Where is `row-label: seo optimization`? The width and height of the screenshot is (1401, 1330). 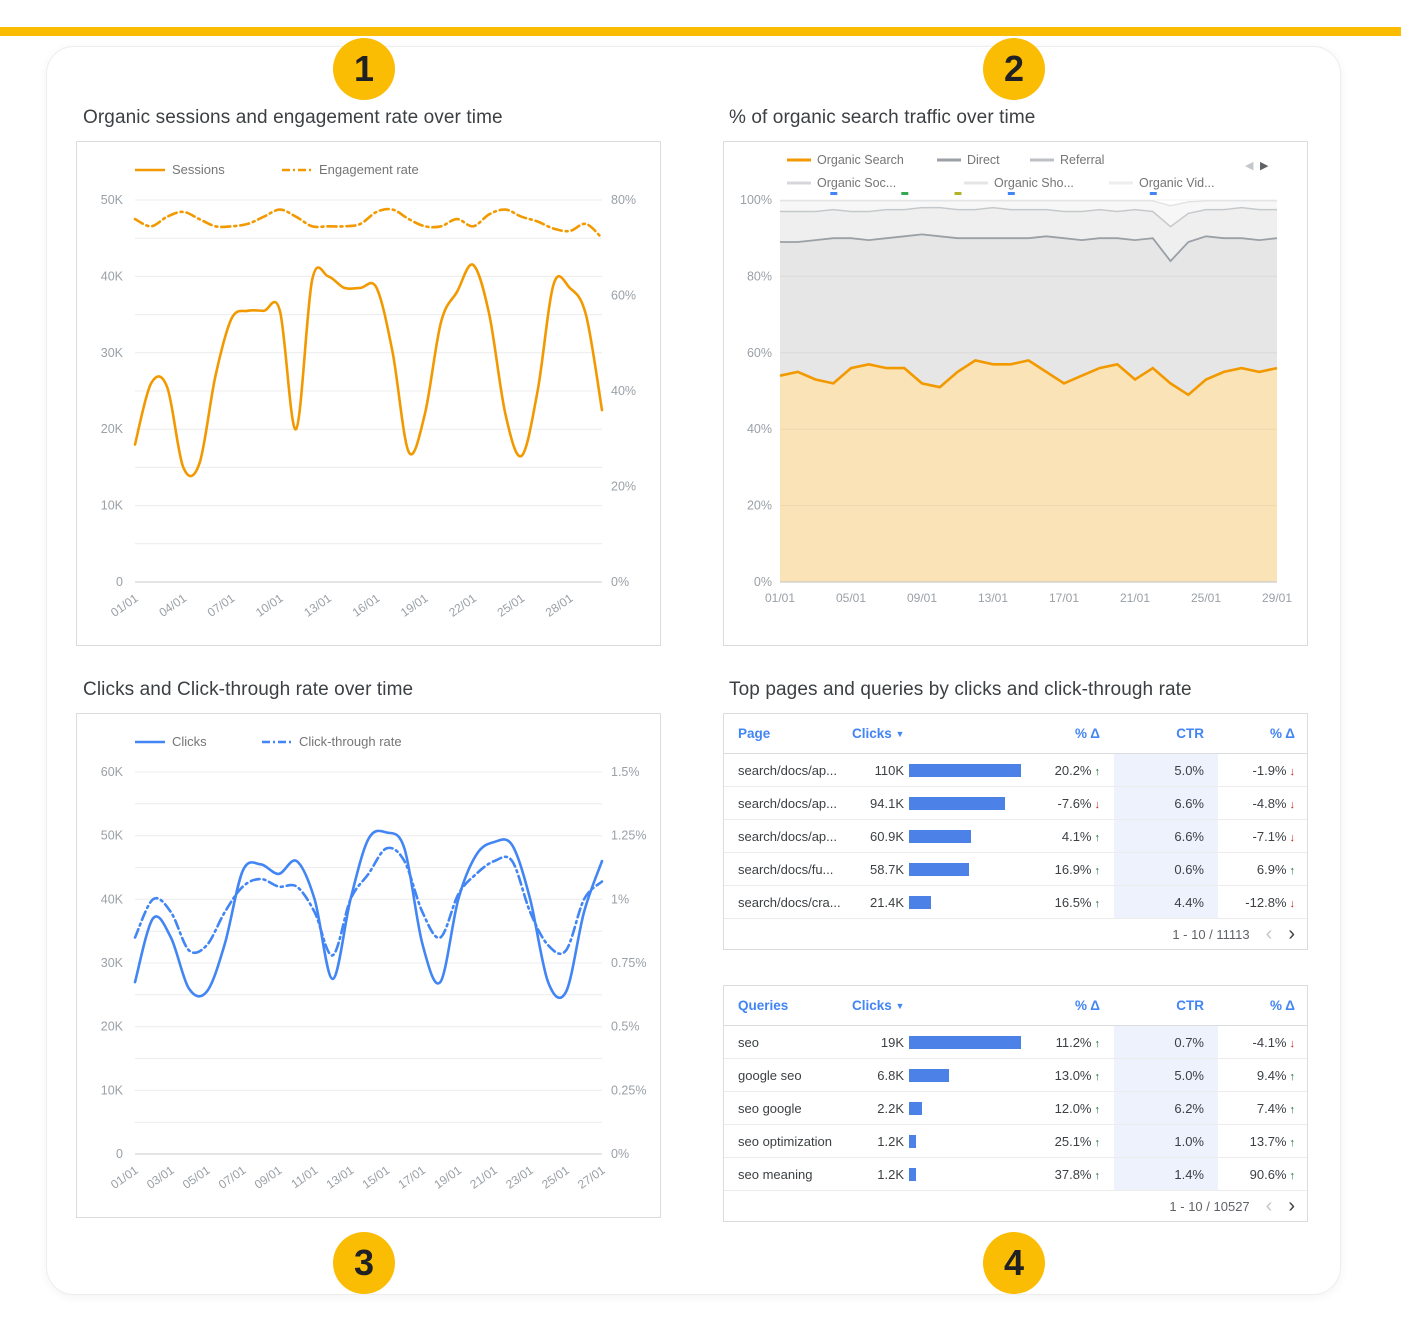 row-label: seo optimization is located at coordinates (785, 1141).